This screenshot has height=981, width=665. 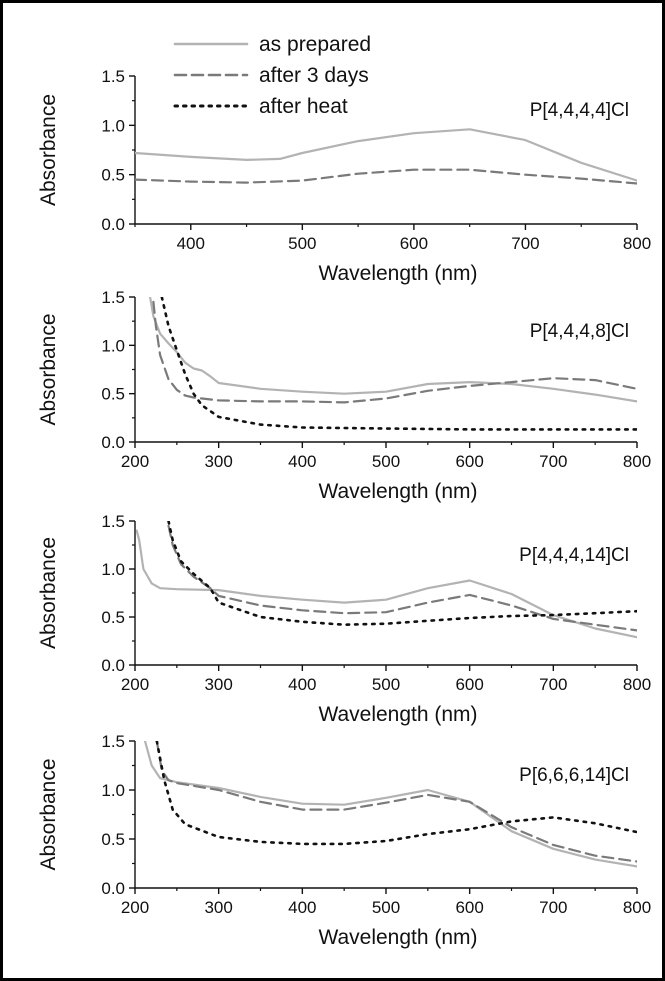 What do you see at coordinates (303, 106) in the screenshot?
I see `legend-label: after heat` at bounding box center [303, 106].